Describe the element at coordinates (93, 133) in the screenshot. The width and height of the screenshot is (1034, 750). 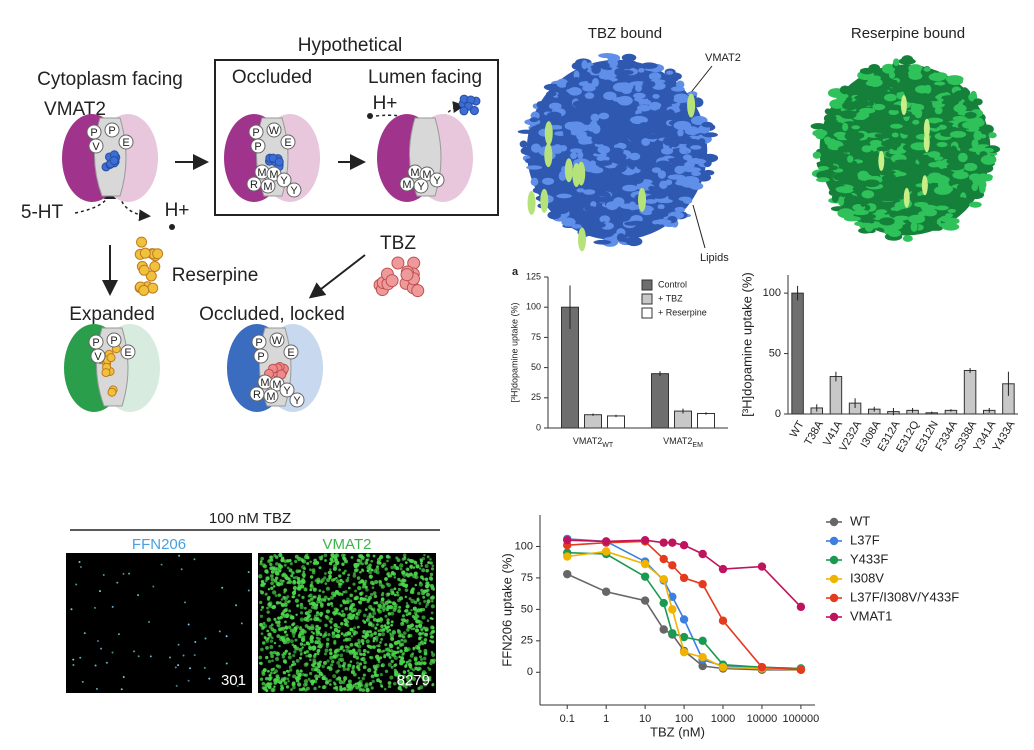
I see `residue-label: P` at that location.